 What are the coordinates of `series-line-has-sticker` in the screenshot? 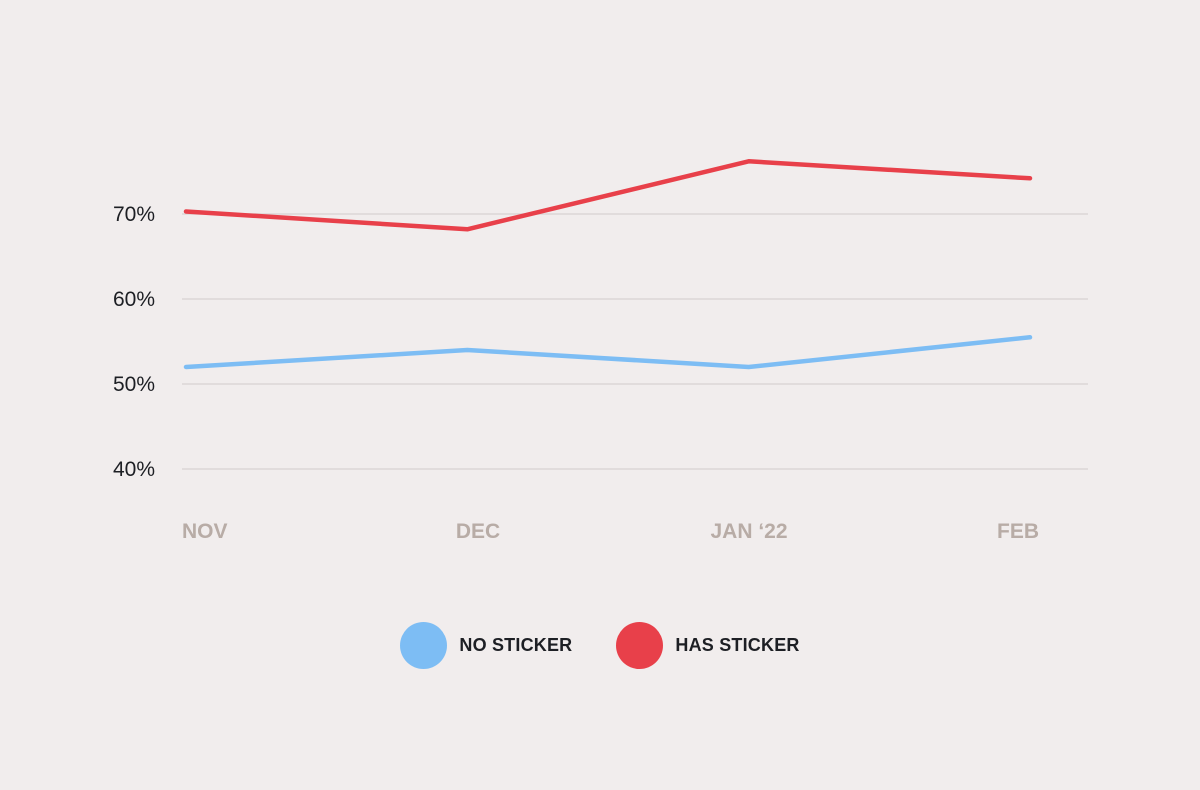 It's located at (608, 195).